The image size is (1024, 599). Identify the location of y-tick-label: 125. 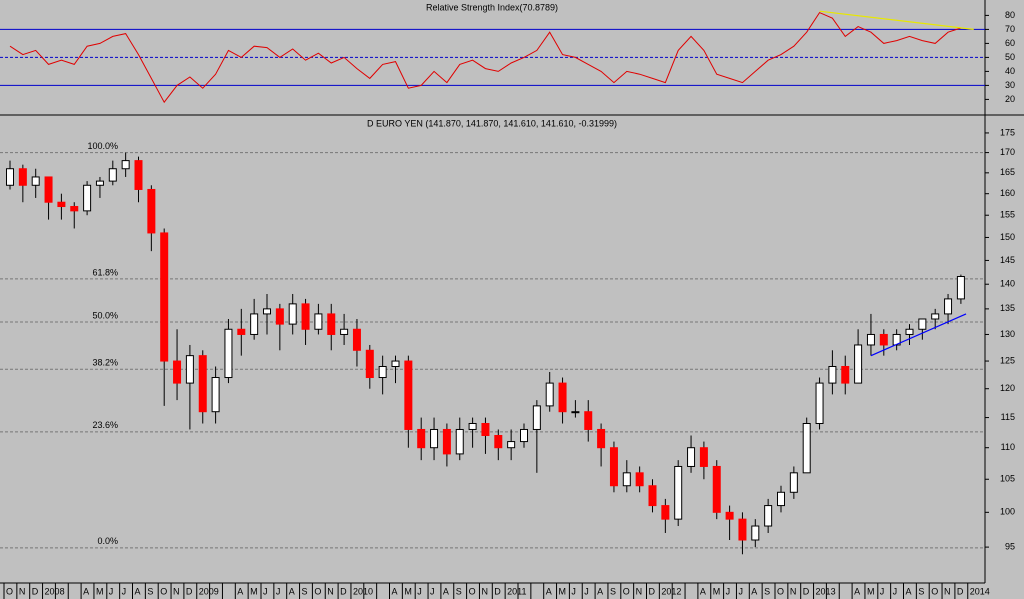
(1007, 360).